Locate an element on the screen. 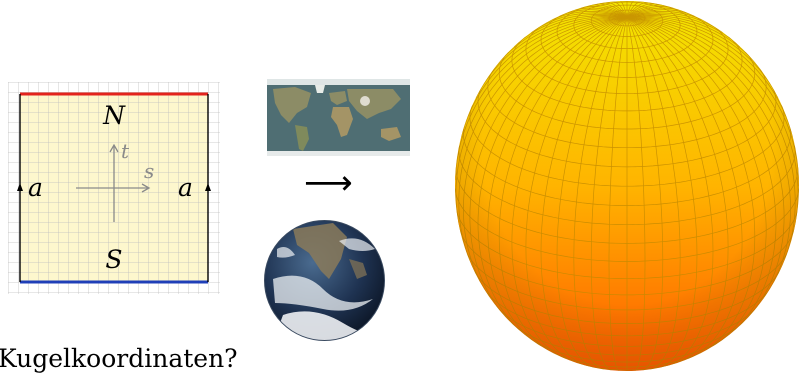 The image size is (801, 373). earth-cloud-band is located at coordinates (323, 293).